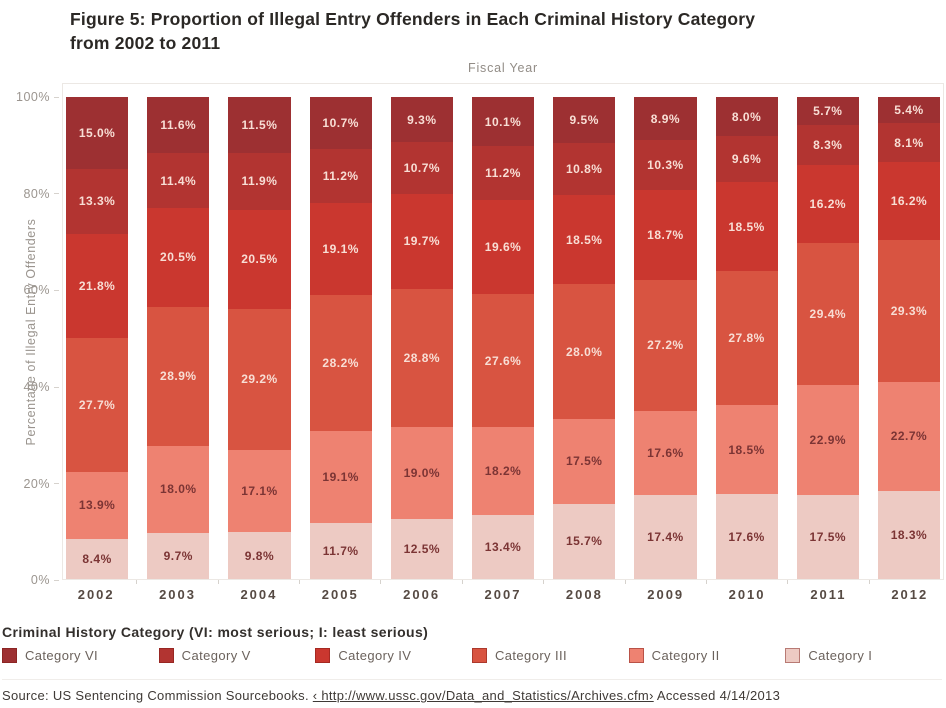 The image size is (946, 708). I want to click on segment-category-i-2003: 9.7%, so click(178, 556).